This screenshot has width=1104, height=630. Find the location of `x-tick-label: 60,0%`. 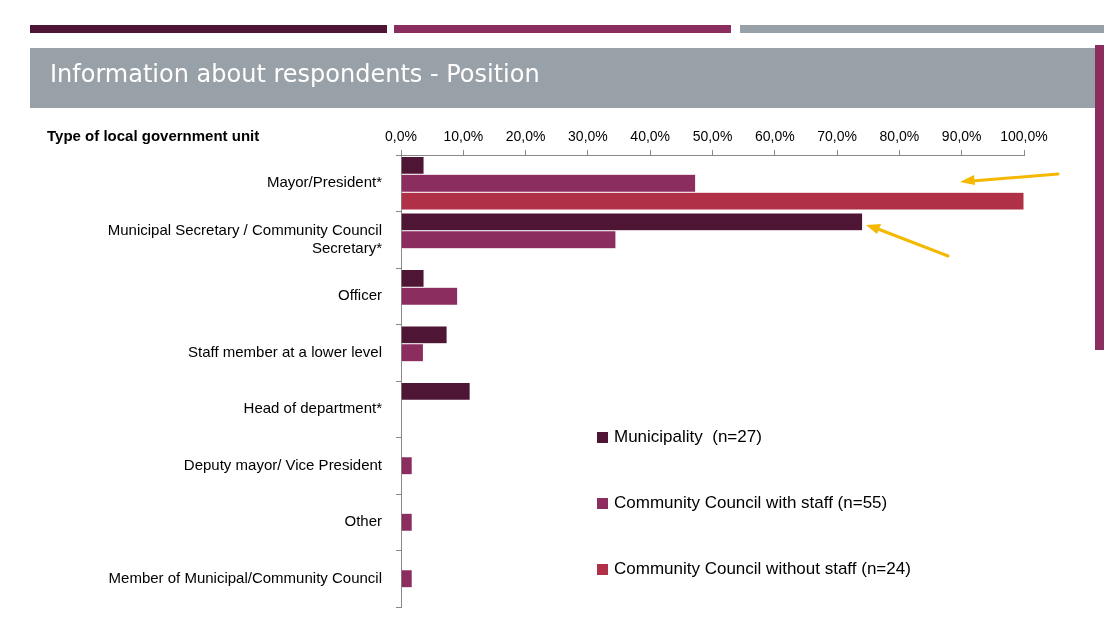

x-tick-label: 60,0% is located at coordinates (774, 136).